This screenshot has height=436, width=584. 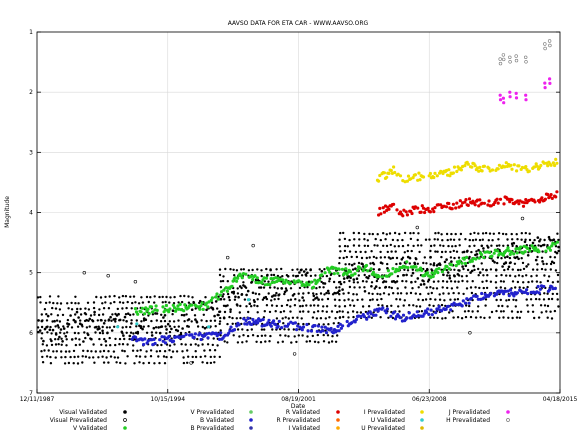 What do you see at coordinates (298, 399) in the screenshot?
I see `x-tick-label: 08/19/2001` at bounding box center [298, 399].